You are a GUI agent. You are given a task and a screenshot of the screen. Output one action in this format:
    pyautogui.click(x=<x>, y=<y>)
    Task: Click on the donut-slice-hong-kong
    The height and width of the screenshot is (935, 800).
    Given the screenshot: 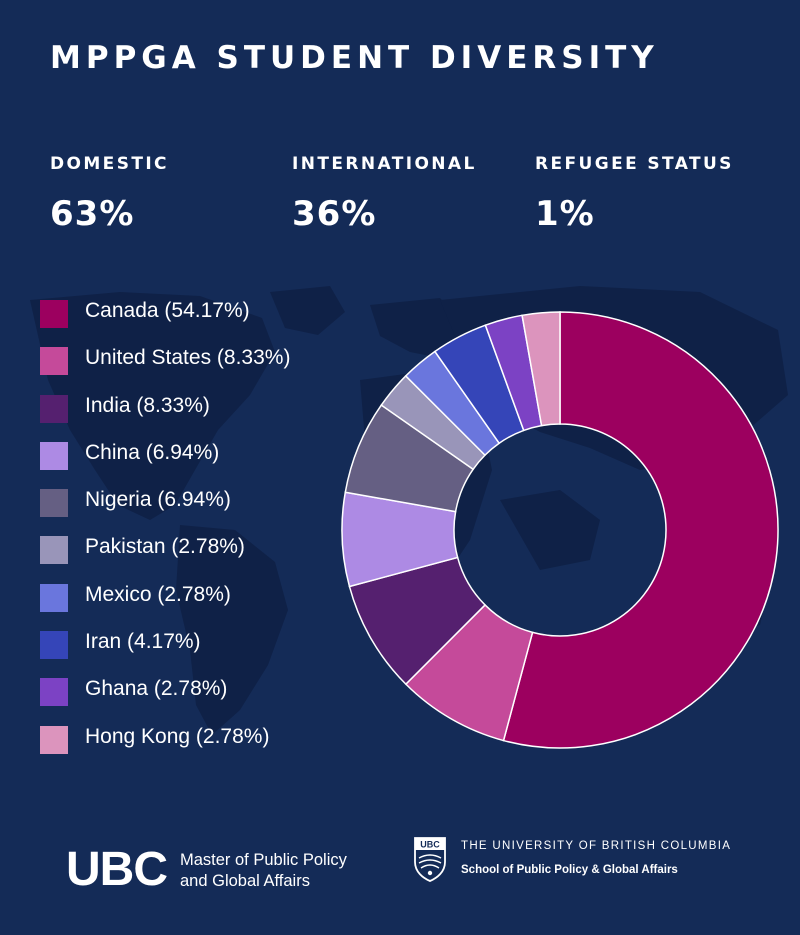 What is the action you would take?
    pyautogui.click(x=541, y=369)
    